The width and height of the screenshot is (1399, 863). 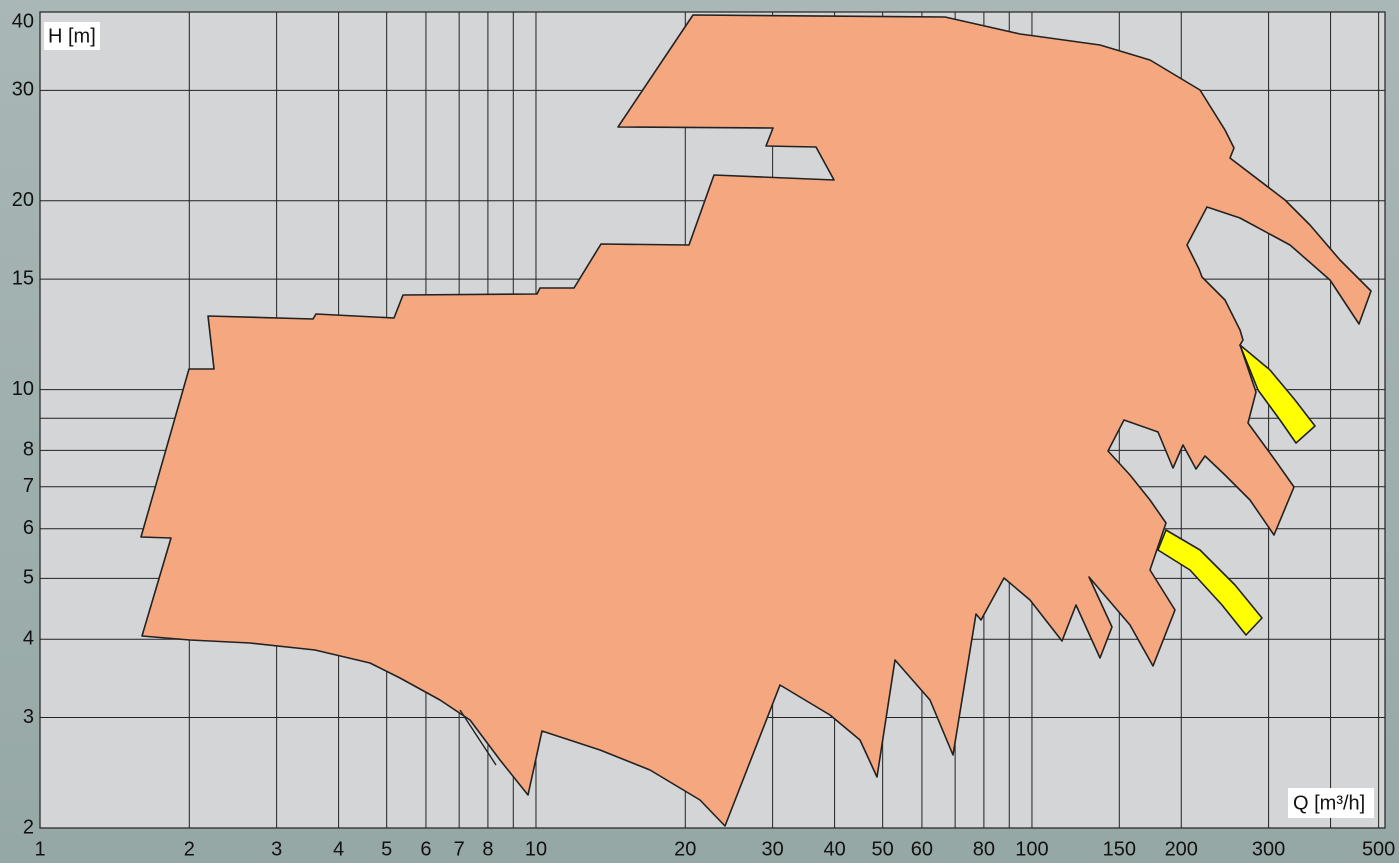 What do you see at coordinates (28, 638) in the screenshot?
I see `y-tick-label: 4` at bounding box center [28, 638].